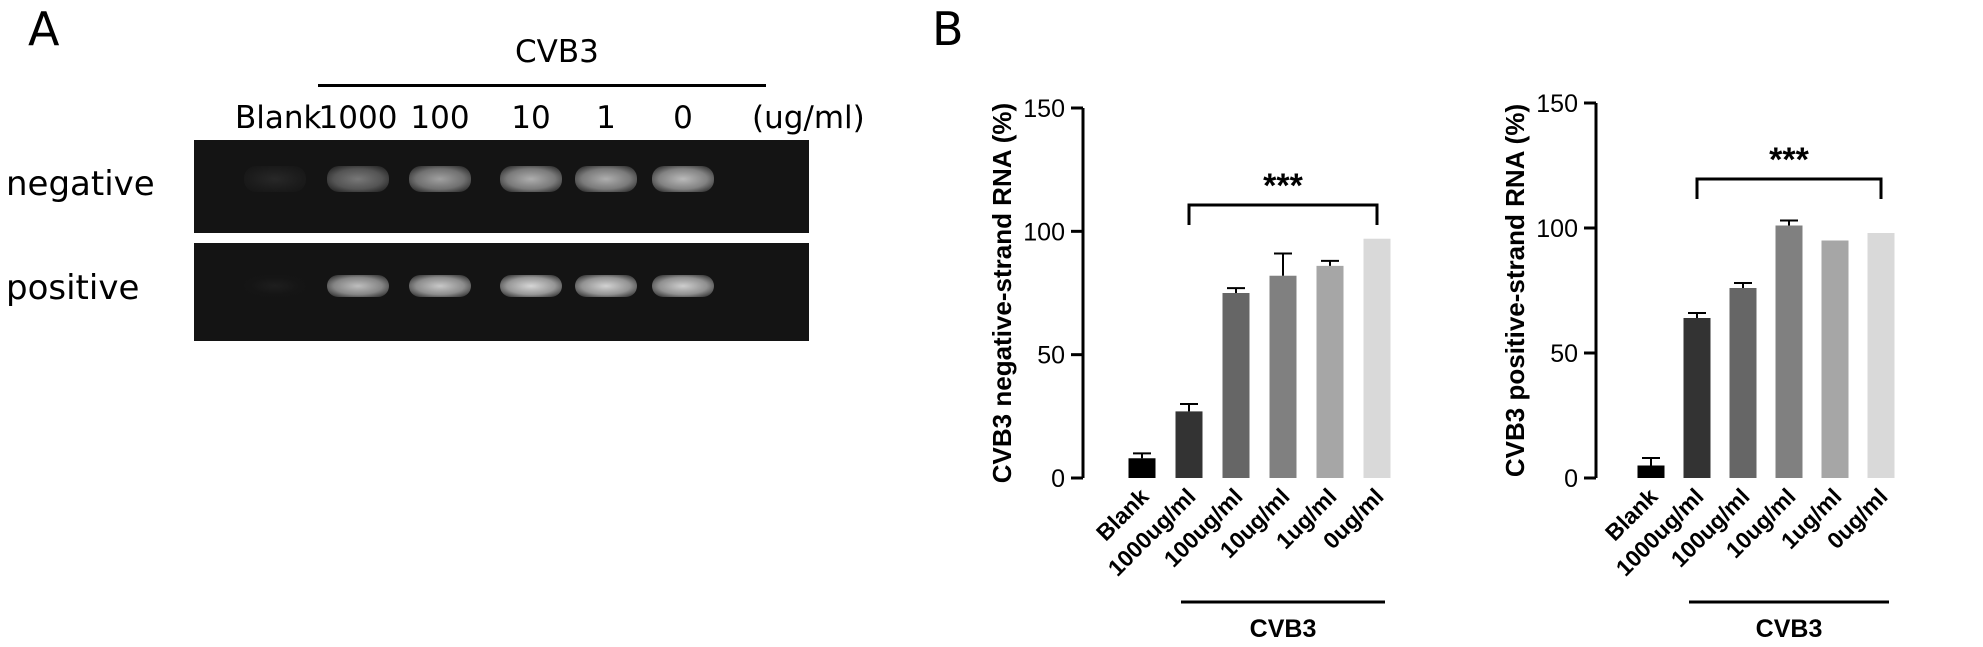 The width and height of the screenshot is (1983, 647). I want to click on gel-lane-label: Blank, so click(278, 118).